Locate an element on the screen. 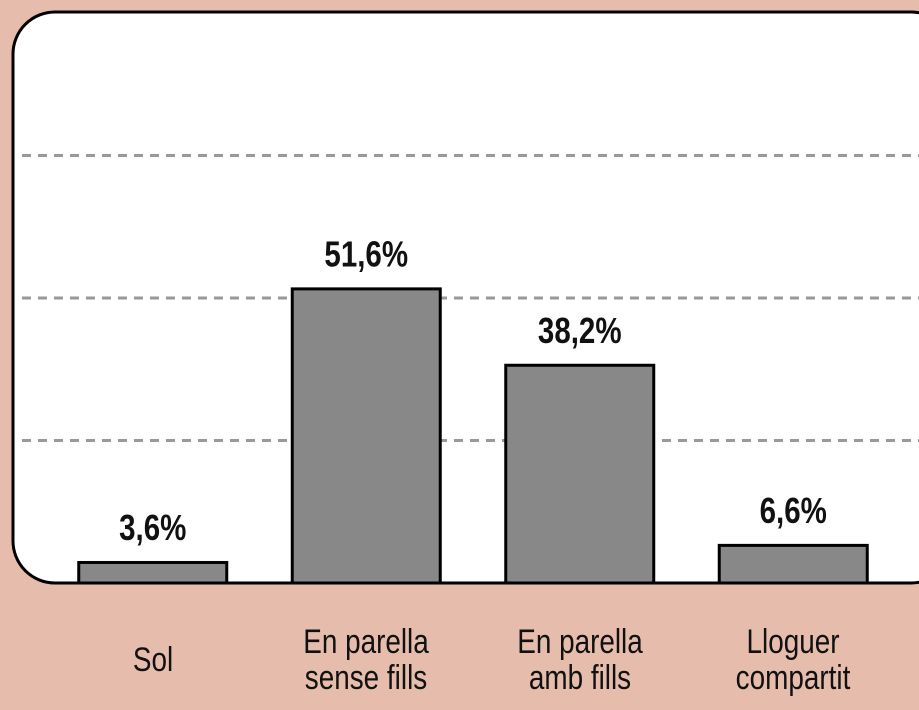 This screenshot has width=919, height=710. x-tick-label: En parella amb fills is located at coordinates (579, 660).